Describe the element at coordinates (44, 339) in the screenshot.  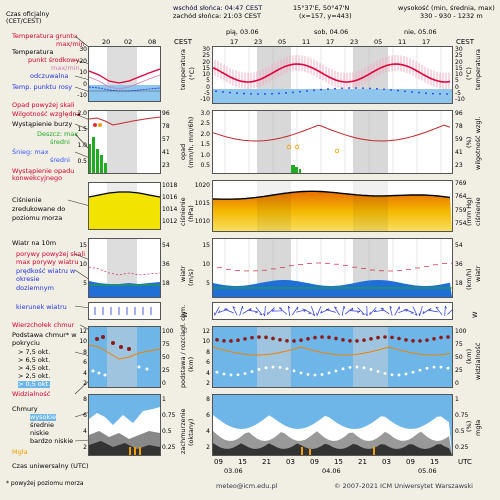
I see `legend-cloud-base: Podstawa chmur* w pokryciu` at that location.